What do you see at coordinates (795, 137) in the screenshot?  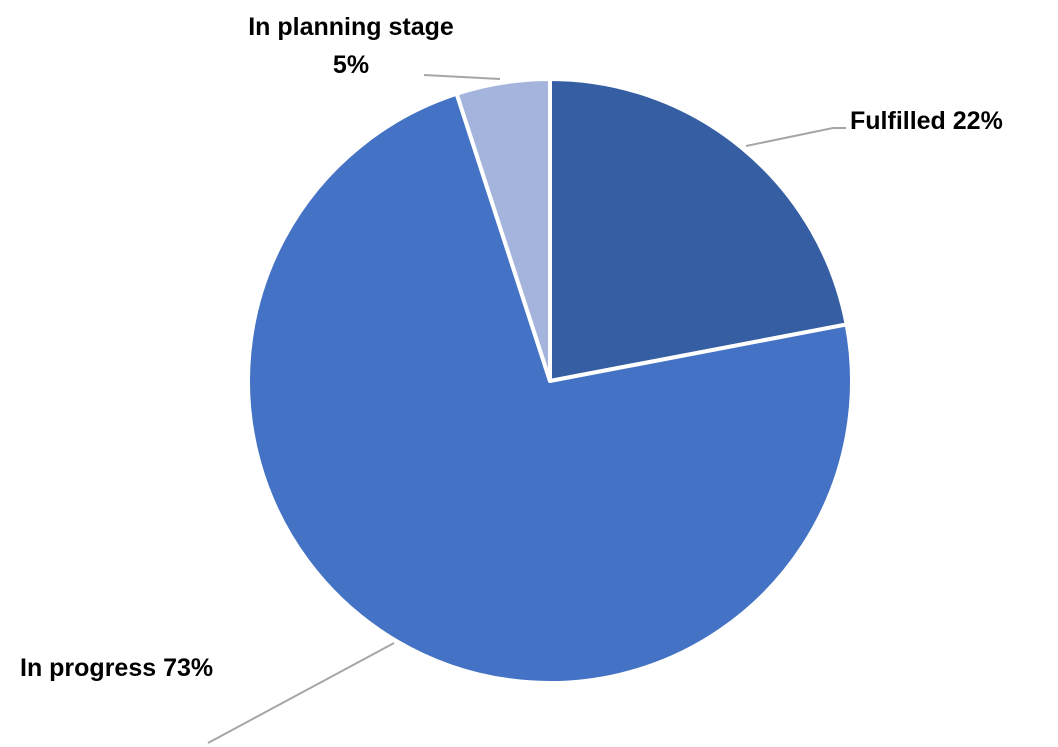 I see `leader-line-fulfilled` at bounding box center [795, 137].